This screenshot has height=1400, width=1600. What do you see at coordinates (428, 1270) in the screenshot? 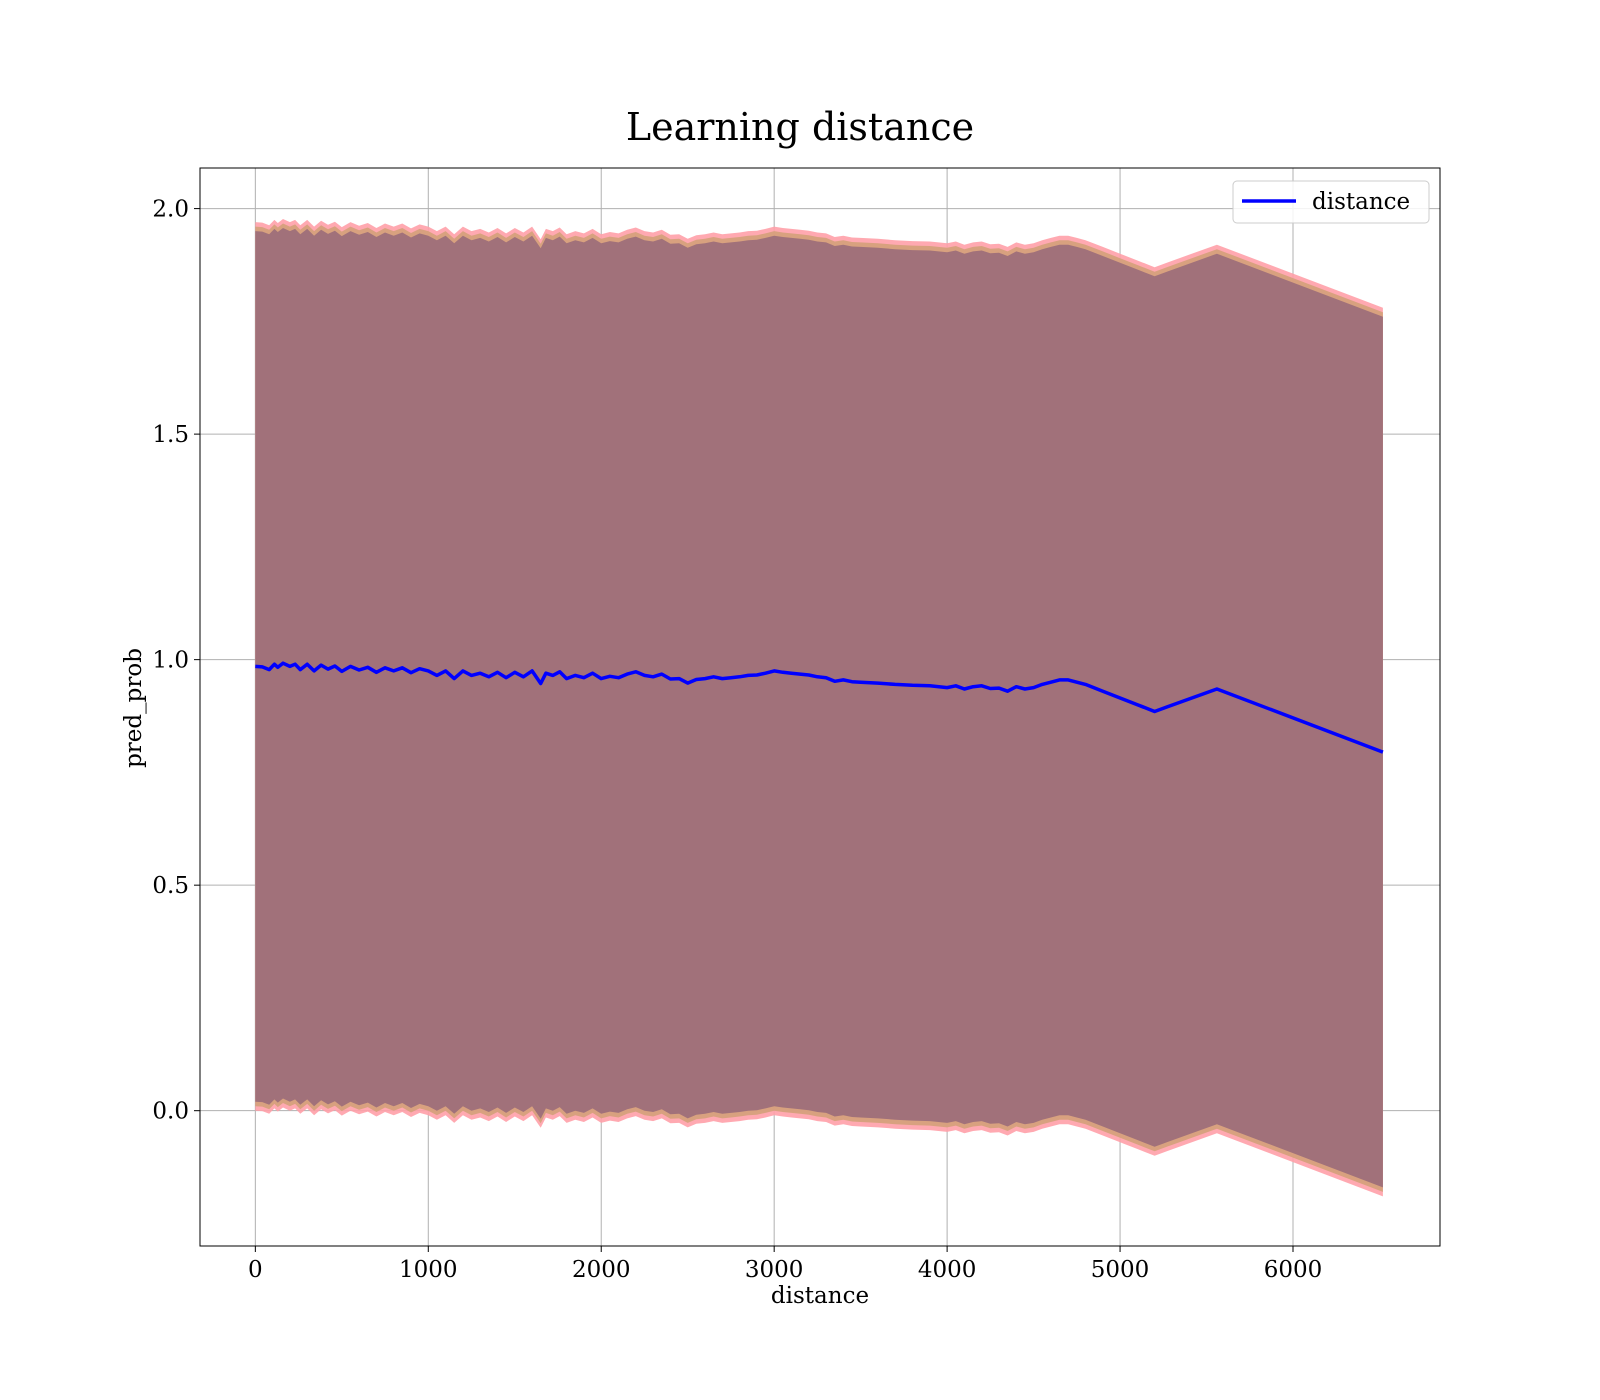
I see `x-tick-label: 1000` at bounding box center [428, 1270].